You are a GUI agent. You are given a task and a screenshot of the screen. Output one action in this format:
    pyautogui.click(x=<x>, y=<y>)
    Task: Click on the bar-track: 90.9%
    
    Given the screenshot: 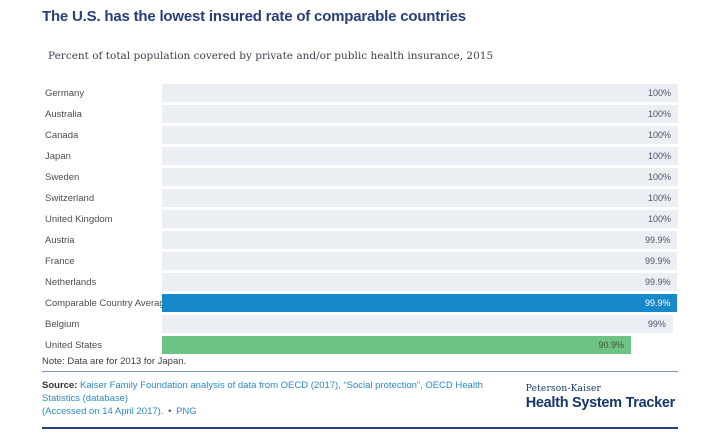 What is the action you would take?
    pyautogui.click(x=420, y=345)
    